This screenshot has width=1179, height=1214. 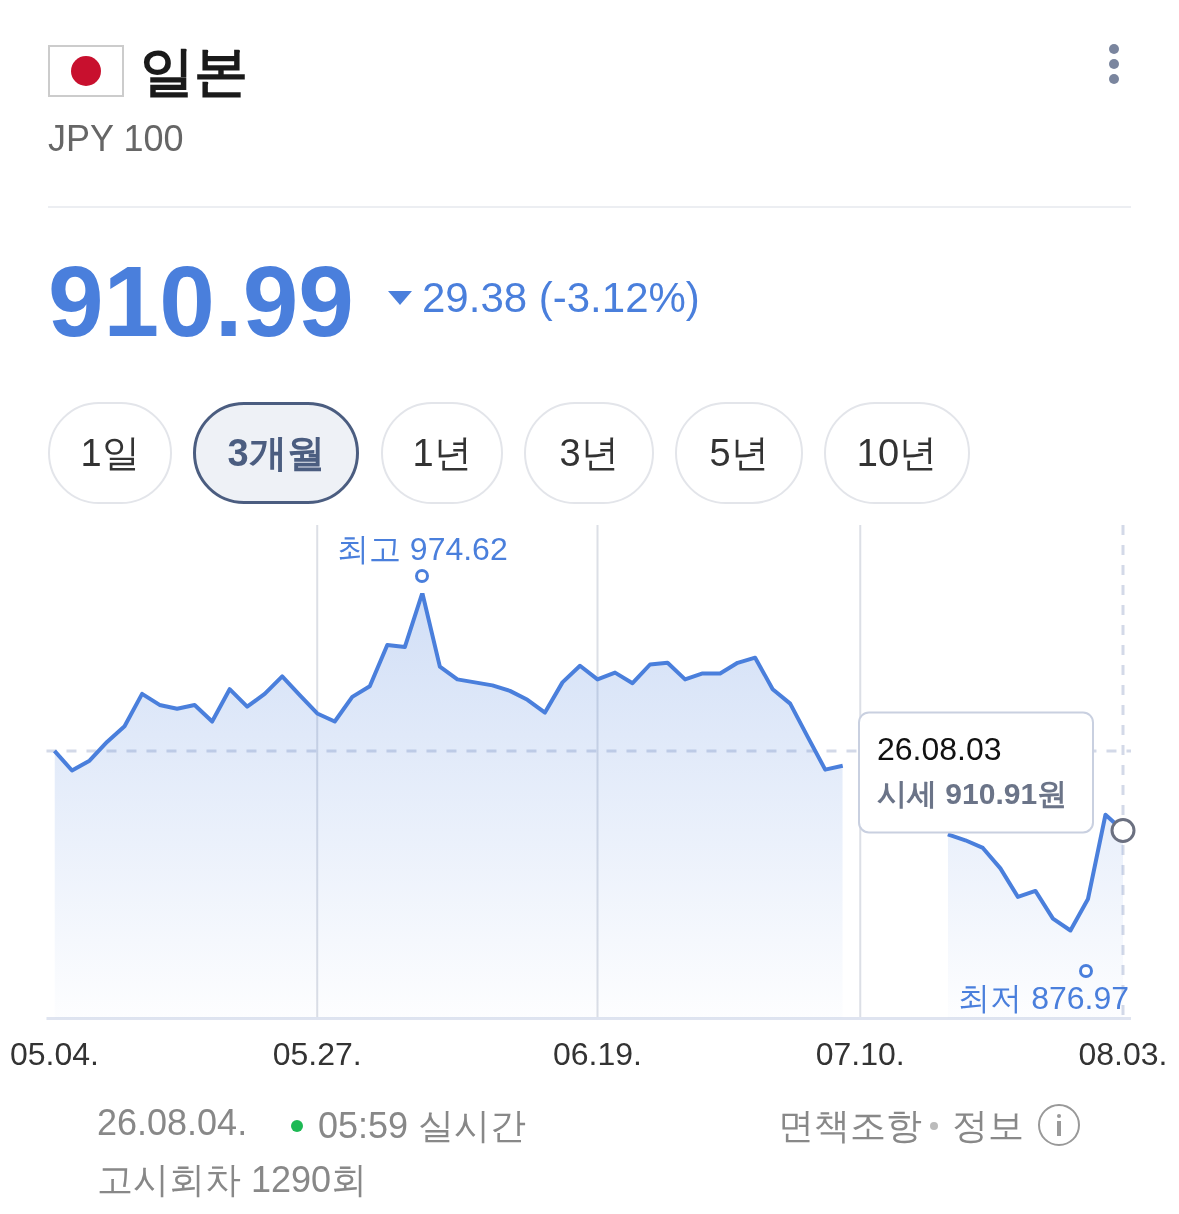 I want to click on x-tick-label: 05.04., so click(x=54, y=1053).